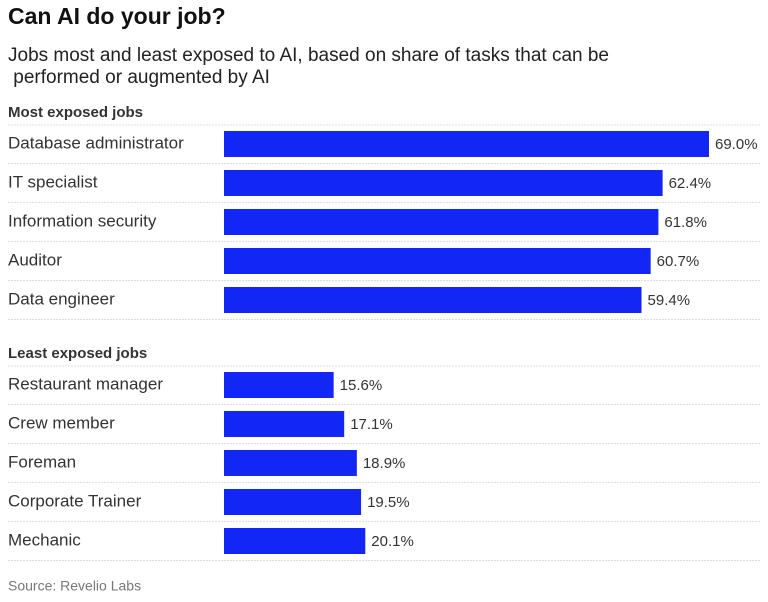 The width and height of the screenshot is (768, 602). Describe the element at coordinates (44, 539) in the screenshot. I see `category-label: Mechanic` at that location.